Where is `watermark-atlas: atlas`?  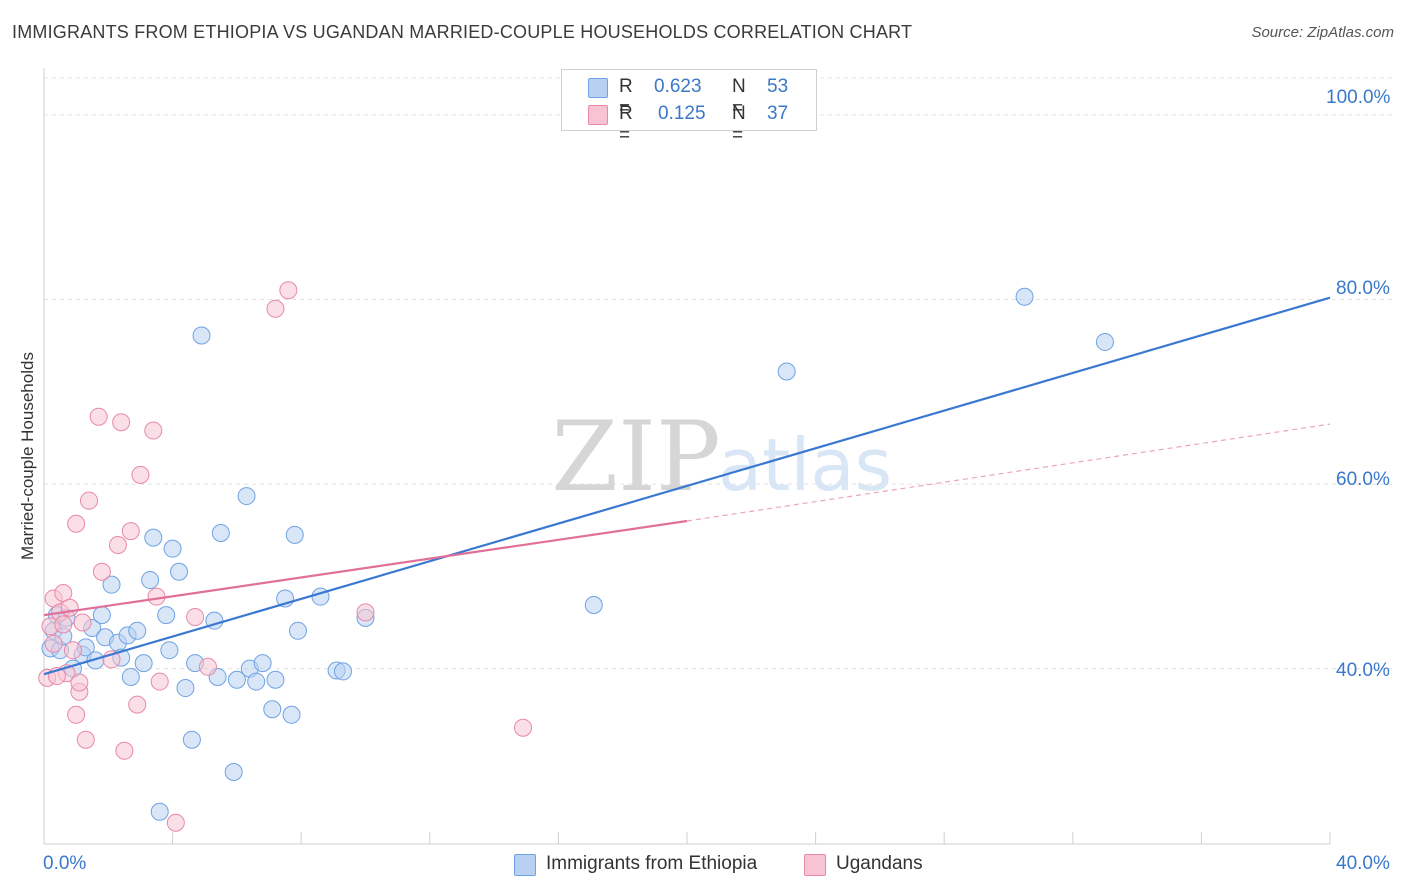
watermark-atlas: atlas is located at coordinates (805, 465).